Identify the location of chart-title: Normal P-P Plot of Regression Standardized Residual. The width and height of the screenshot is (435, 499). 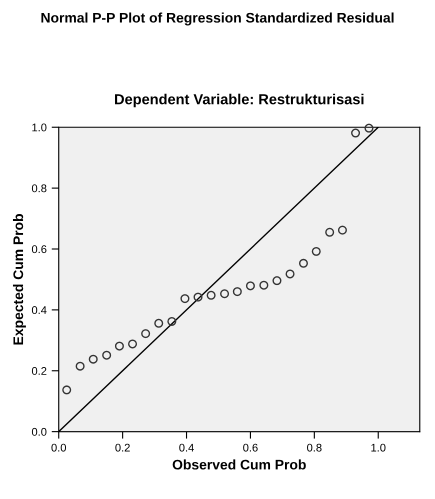
(217, 19).